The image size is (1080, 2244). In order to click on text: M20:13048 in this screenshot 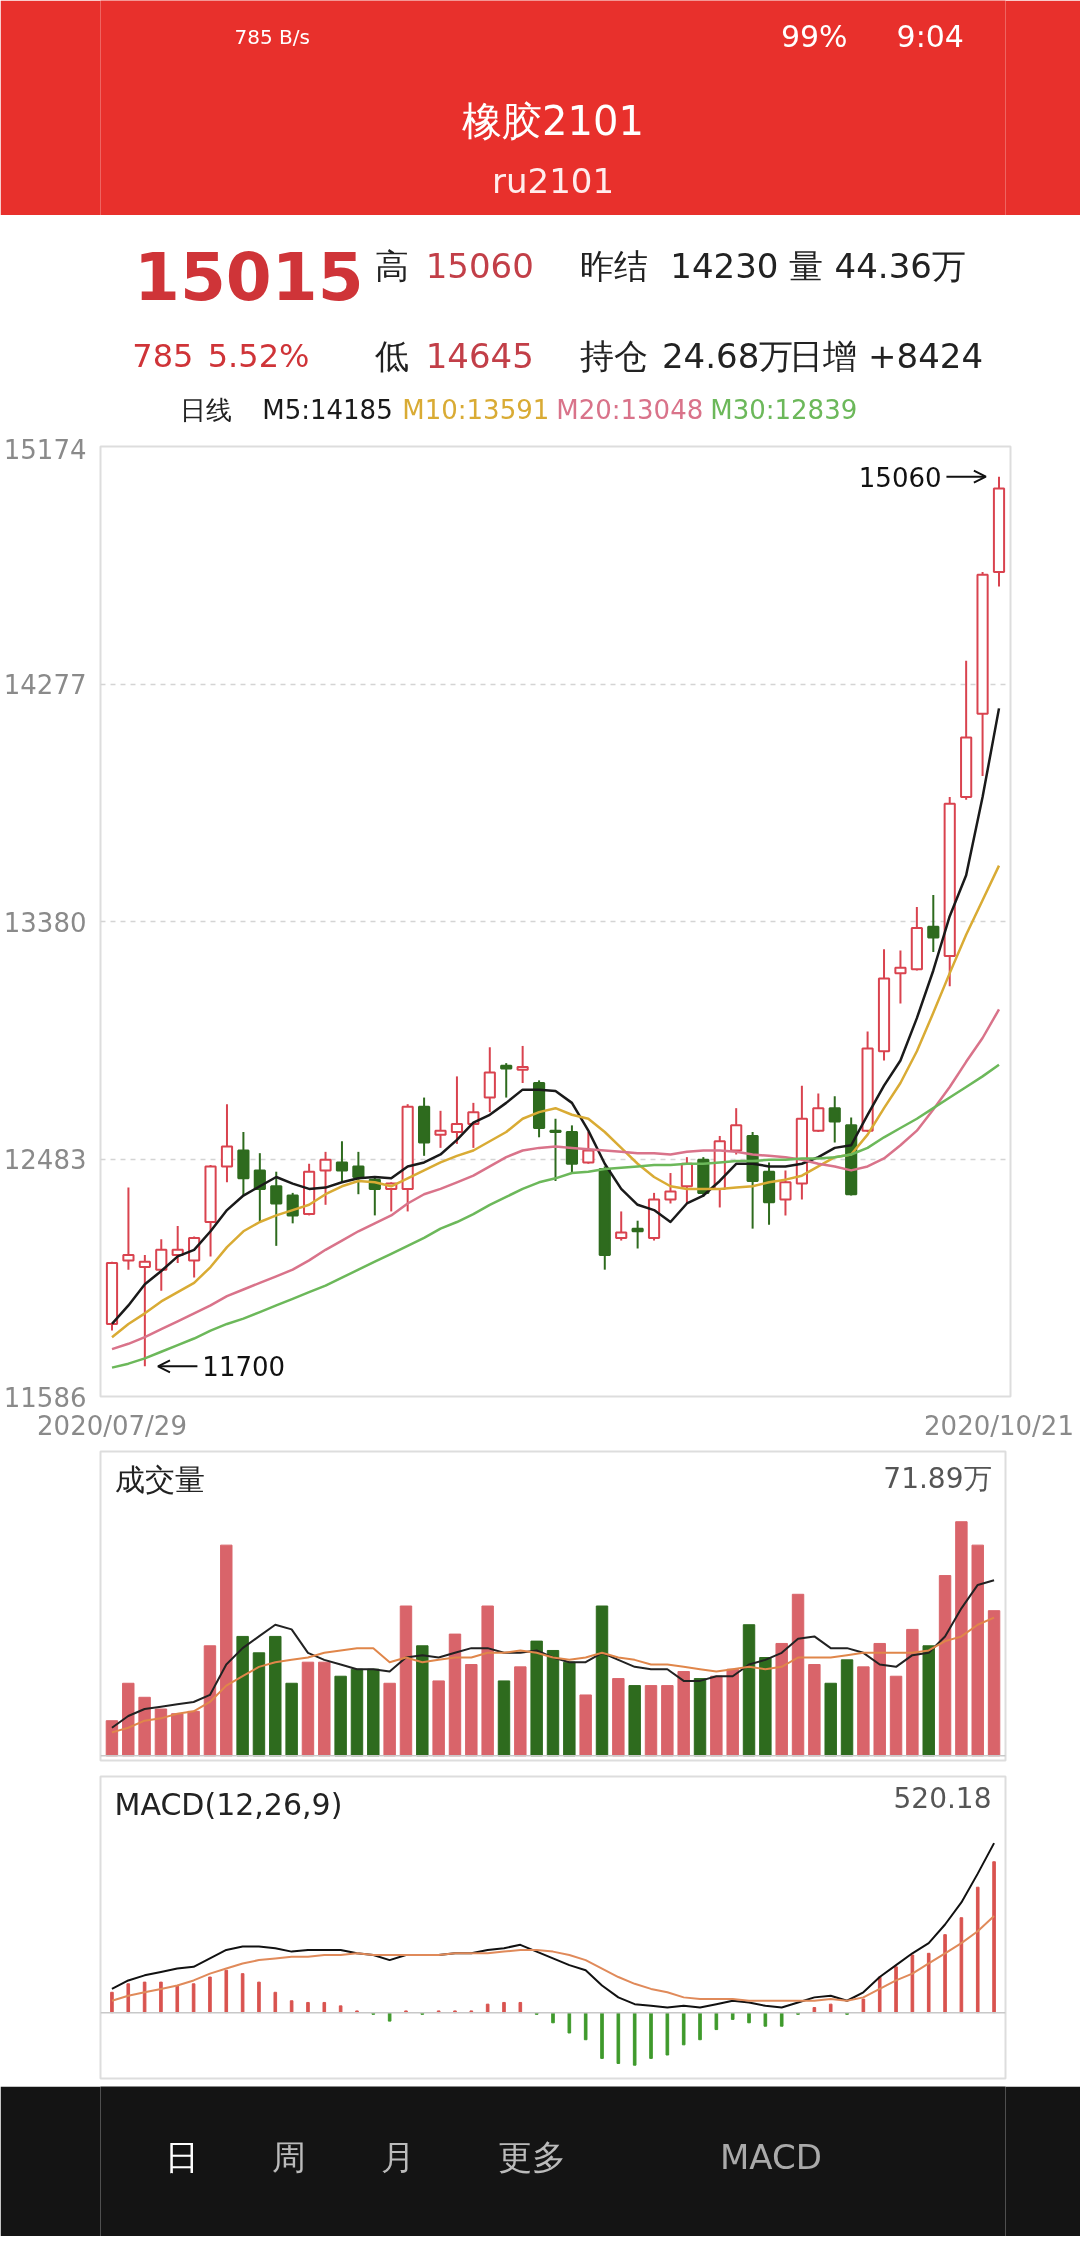, I will do `click(630, 409)`.